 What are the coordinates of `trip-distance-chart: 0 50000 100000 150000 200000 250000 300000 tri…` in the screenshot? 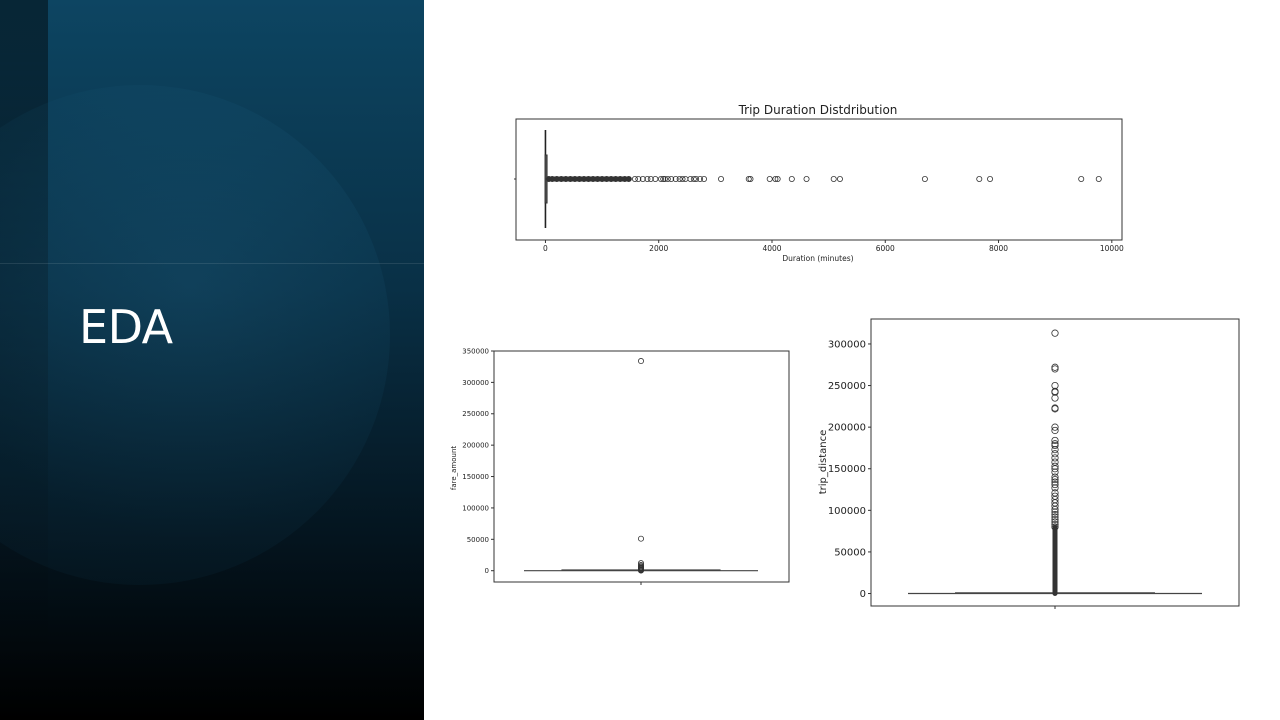 It's located at (1029, 463).